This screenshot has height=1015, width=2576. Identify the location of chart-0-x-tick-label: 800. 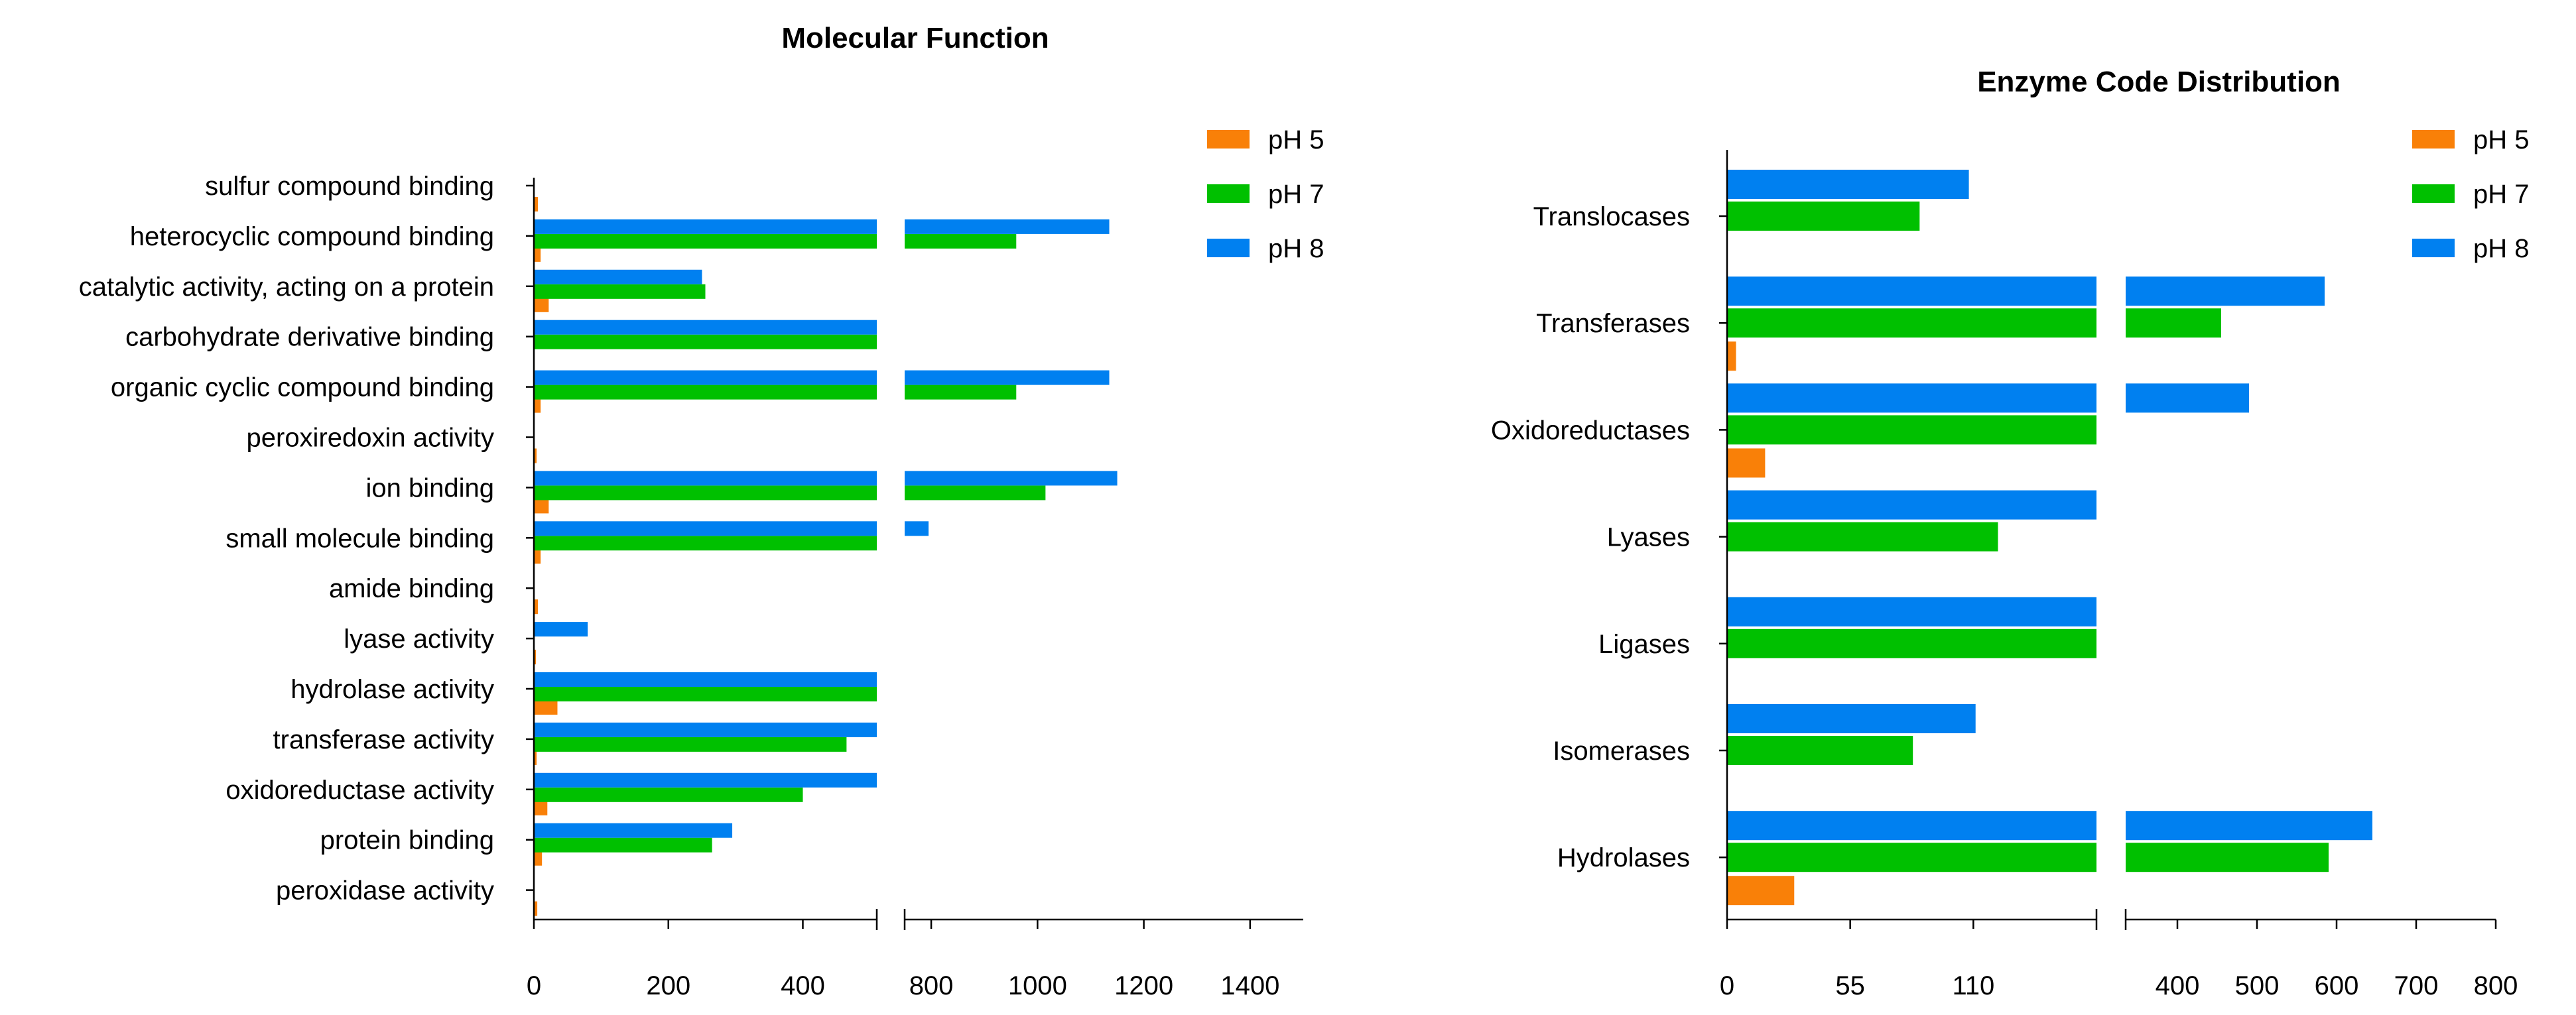
(932, 986).